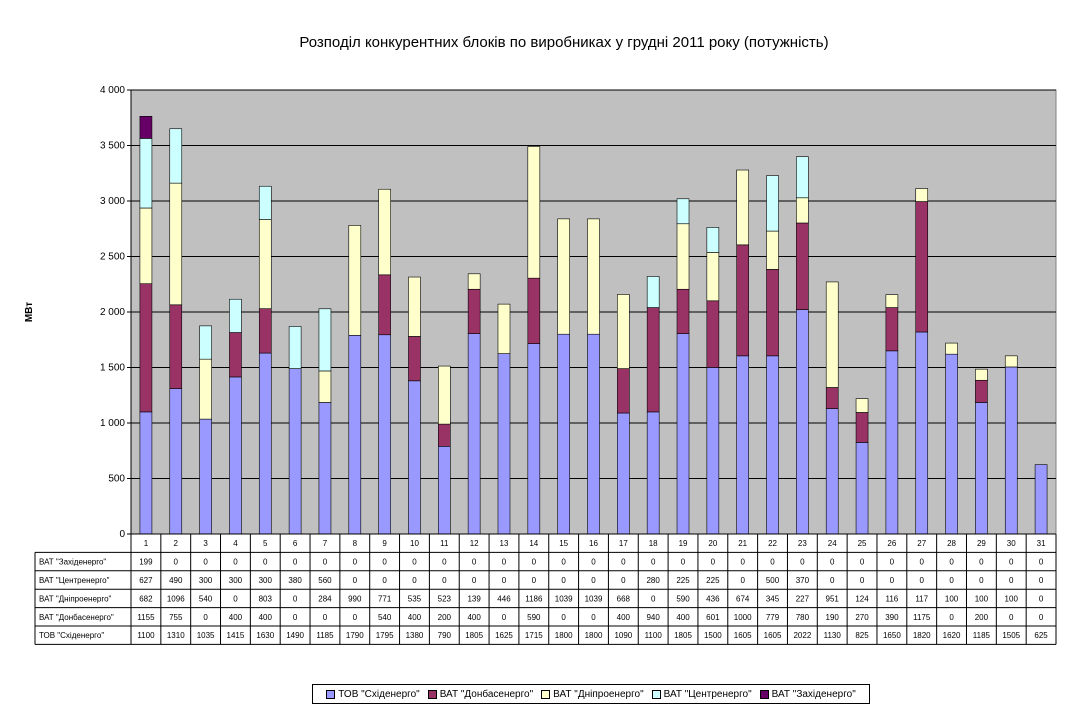 Image resolution: width=1070 pixels, height=713 pixels. I want to click on table-series-label: ВАТ "Центренерго", so click(74, 580).